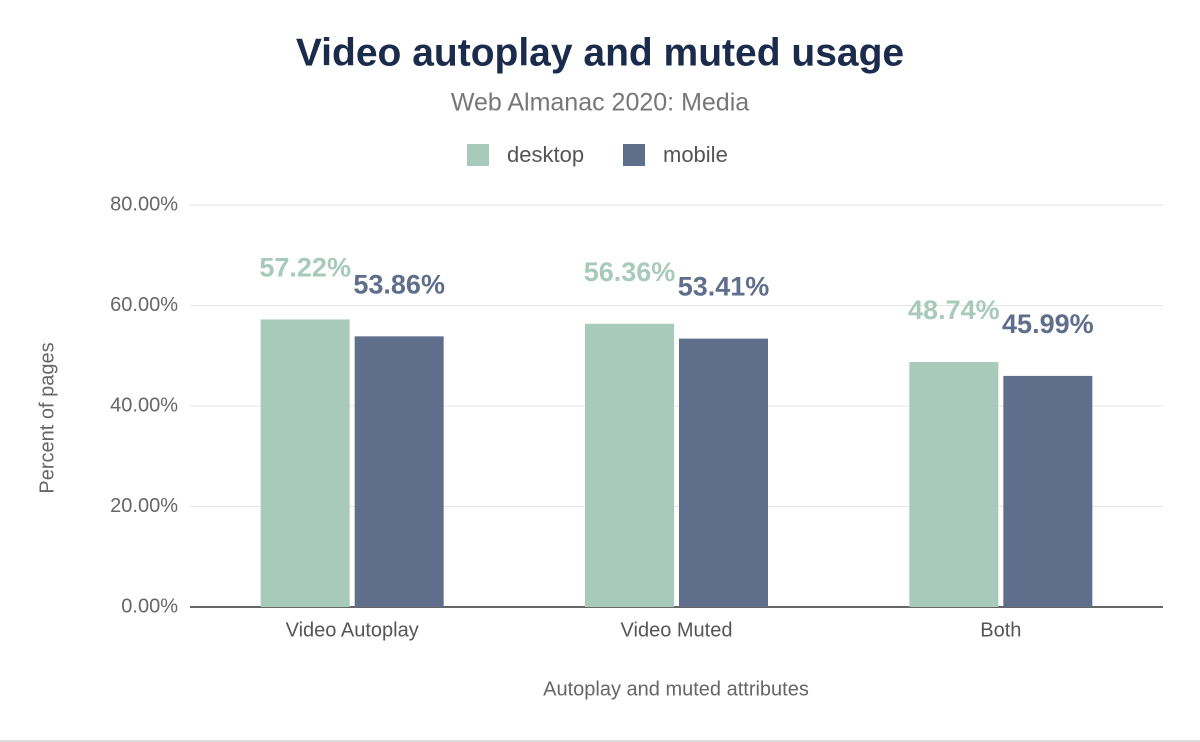 Image resolution: width=1200 pixels, height=742 pixels. I want to click on y-axis-title: Percent of pages, so click(47, 417).